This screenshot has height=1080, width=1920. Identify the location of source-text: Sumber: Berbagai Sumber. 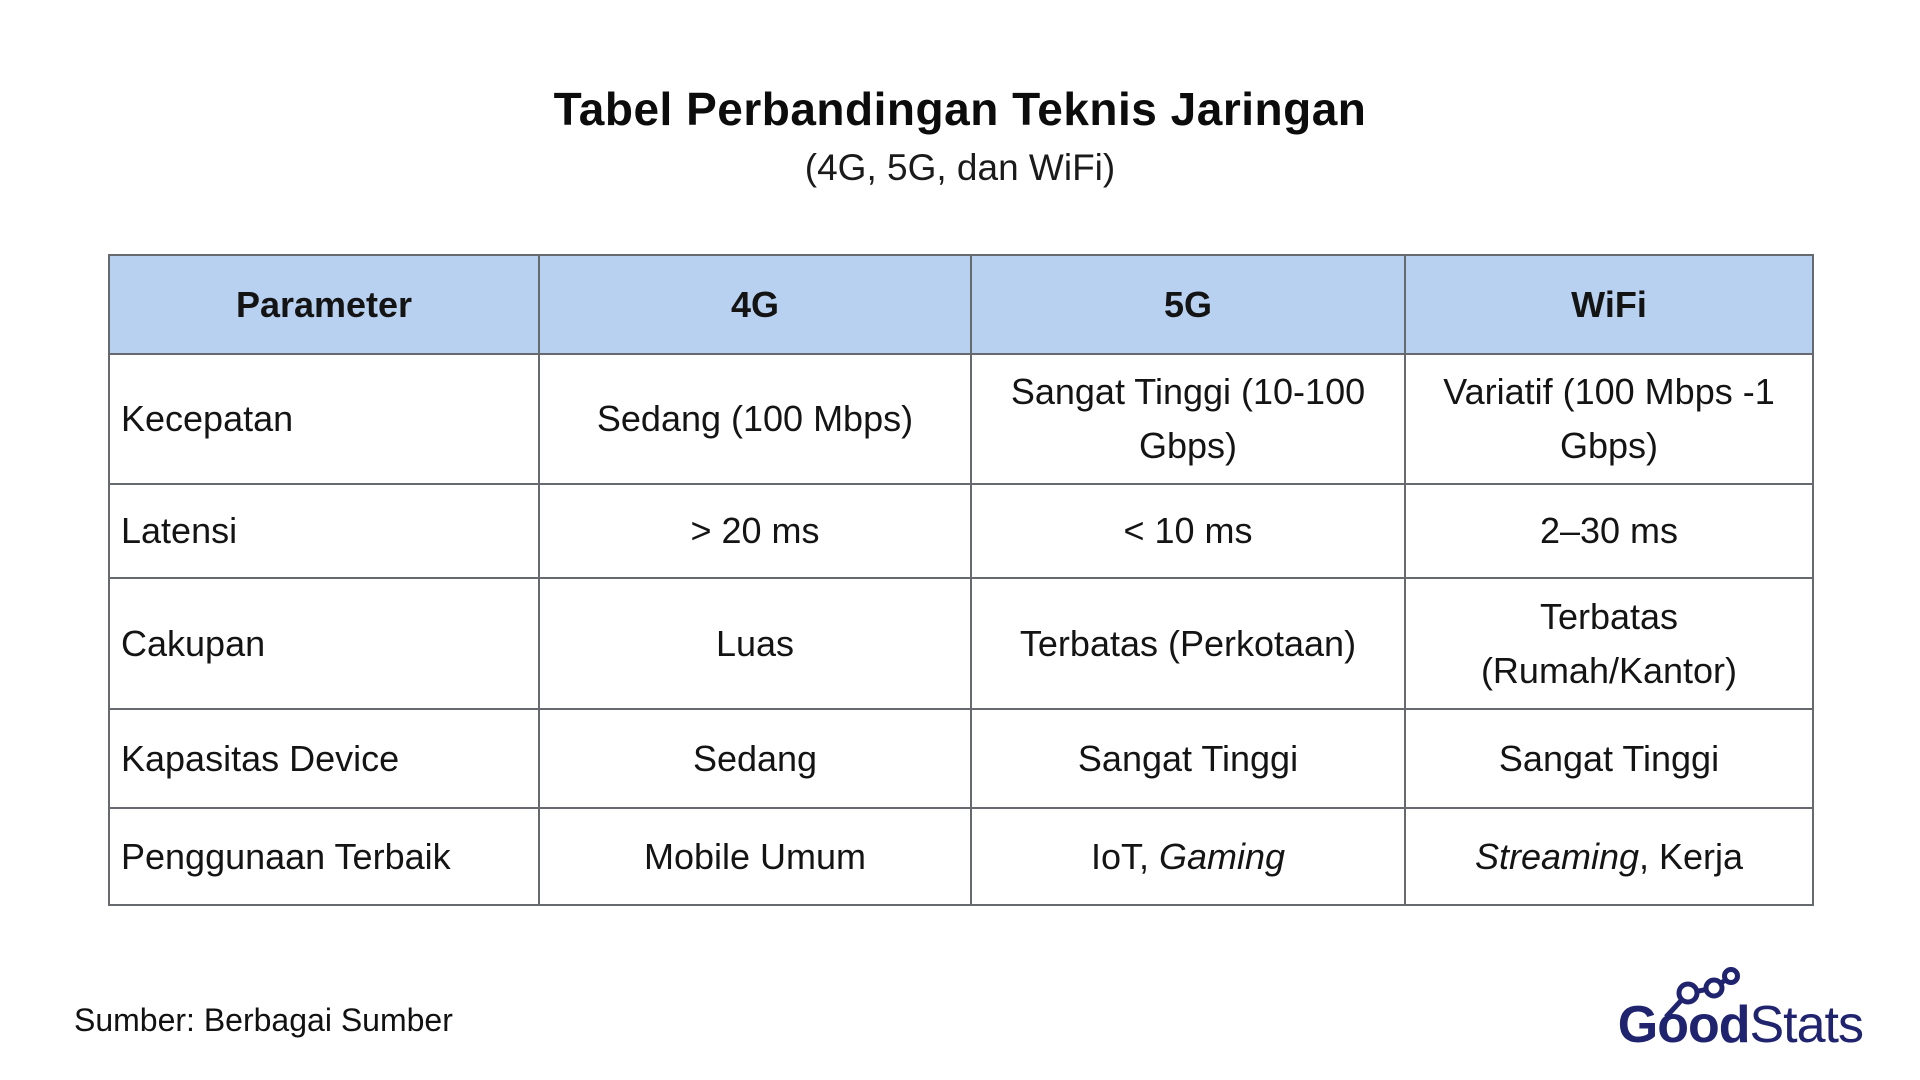
(263, 1020).